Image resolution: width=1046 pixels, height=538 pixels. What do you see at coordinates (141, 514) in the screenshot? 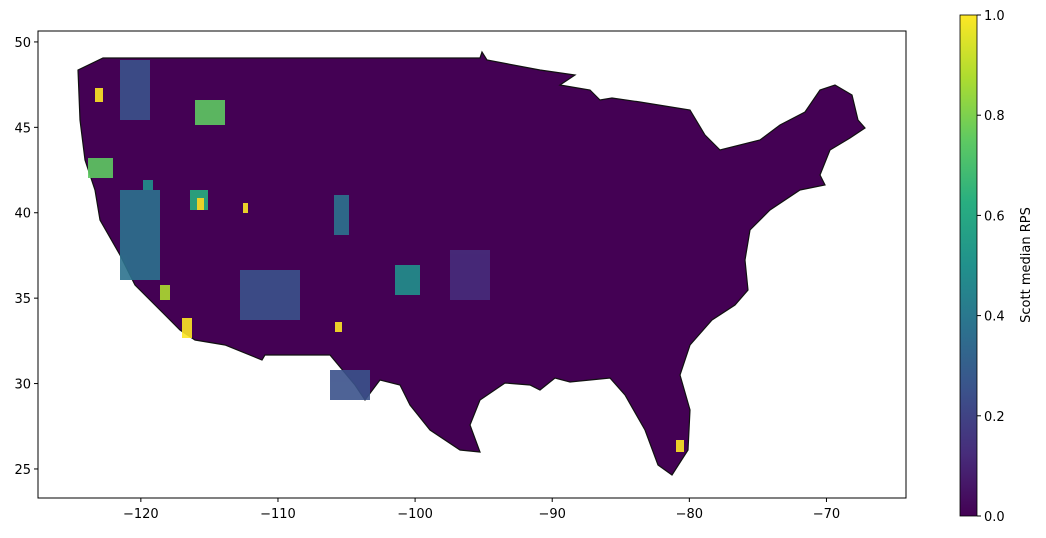
I see `x-tick-label: −120` at bounding box center [141, 514].